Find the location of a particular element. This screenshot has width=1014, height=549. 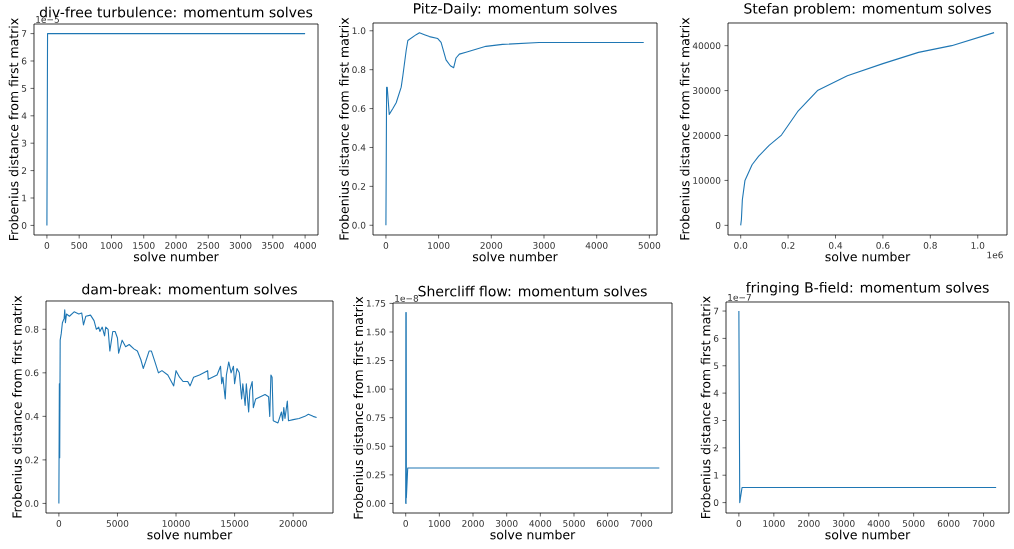

x-tick-label: 0.0 is located at coordinates (741, 245).